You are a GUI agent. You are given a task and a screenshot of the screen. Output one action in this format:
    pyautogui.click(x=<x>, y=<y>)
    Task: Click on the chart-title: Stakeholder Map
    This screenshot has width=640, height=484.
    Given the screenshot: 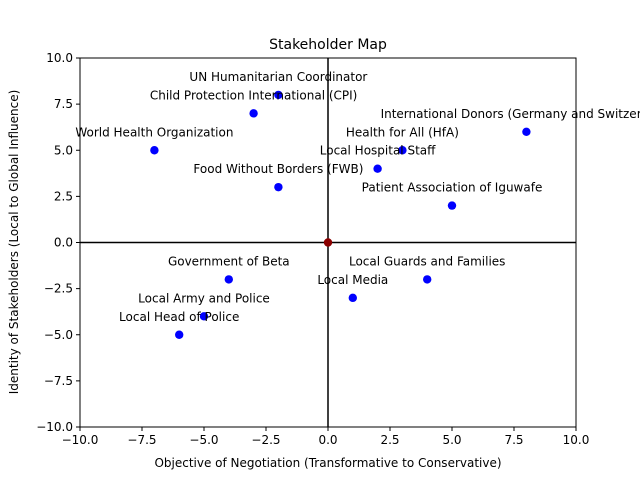 What is the action you would take?
    pyautogui.click(x=328, y=45)
    